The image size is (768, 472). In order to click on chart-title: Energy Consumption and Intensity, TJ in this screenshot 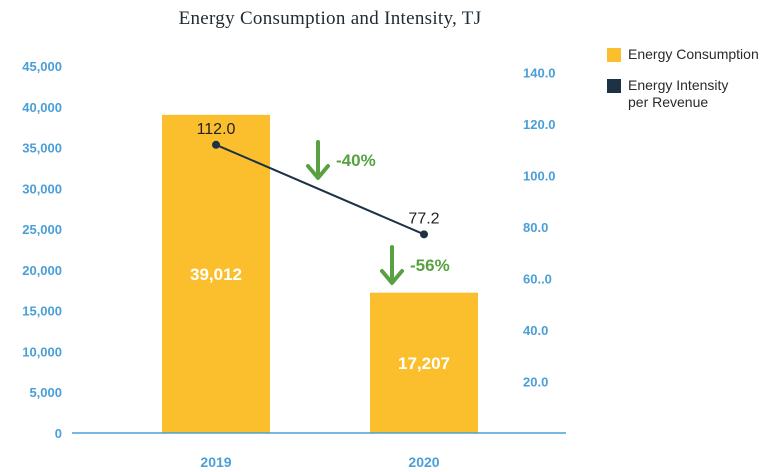, I will do `click(330, 18)`.